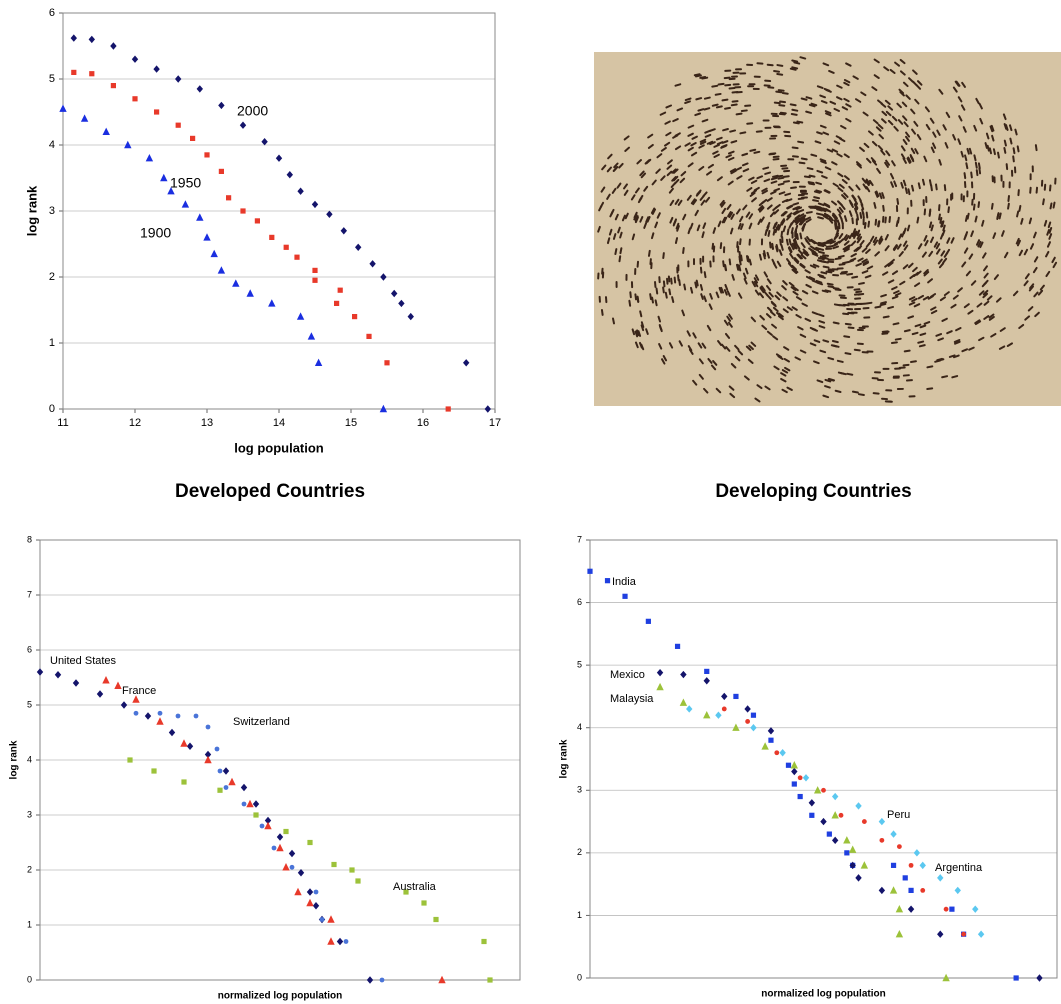  I want to click on y-tick-label: 0, so click(579, 977).